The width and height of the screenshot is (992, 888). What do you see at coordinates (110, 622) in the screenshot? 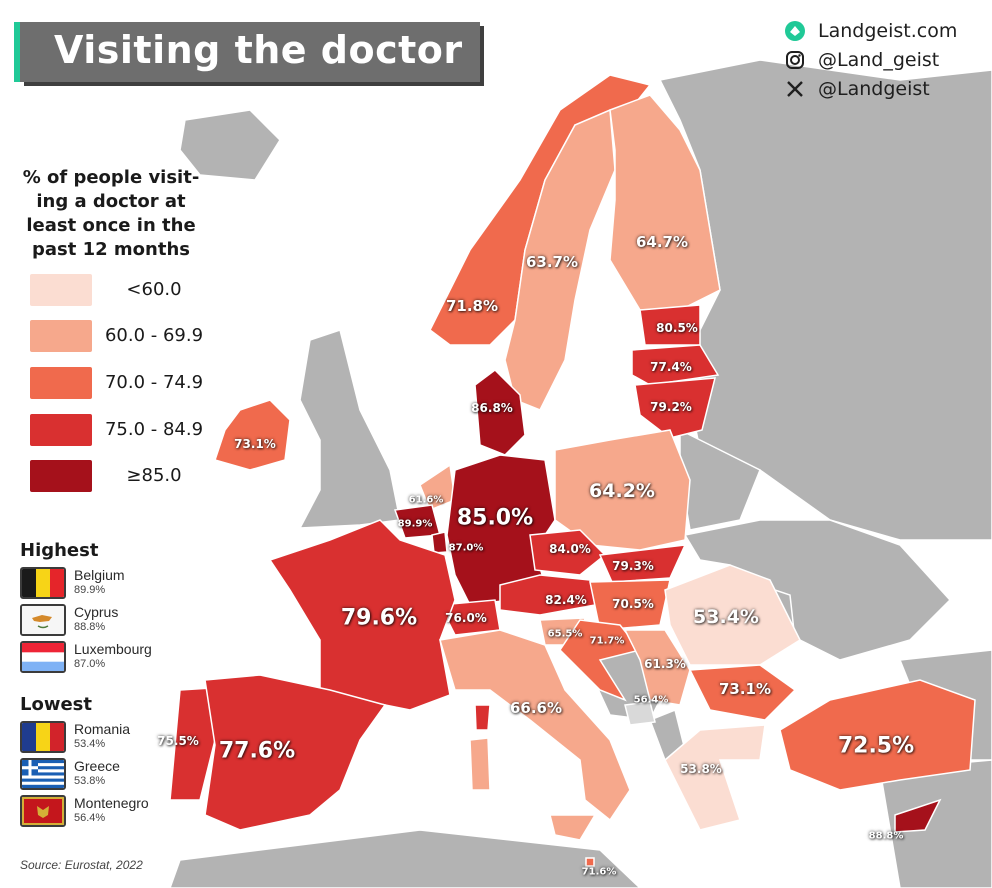
I see `highest-item: Cyprus 88.8%` at bounding box center [110, 622].